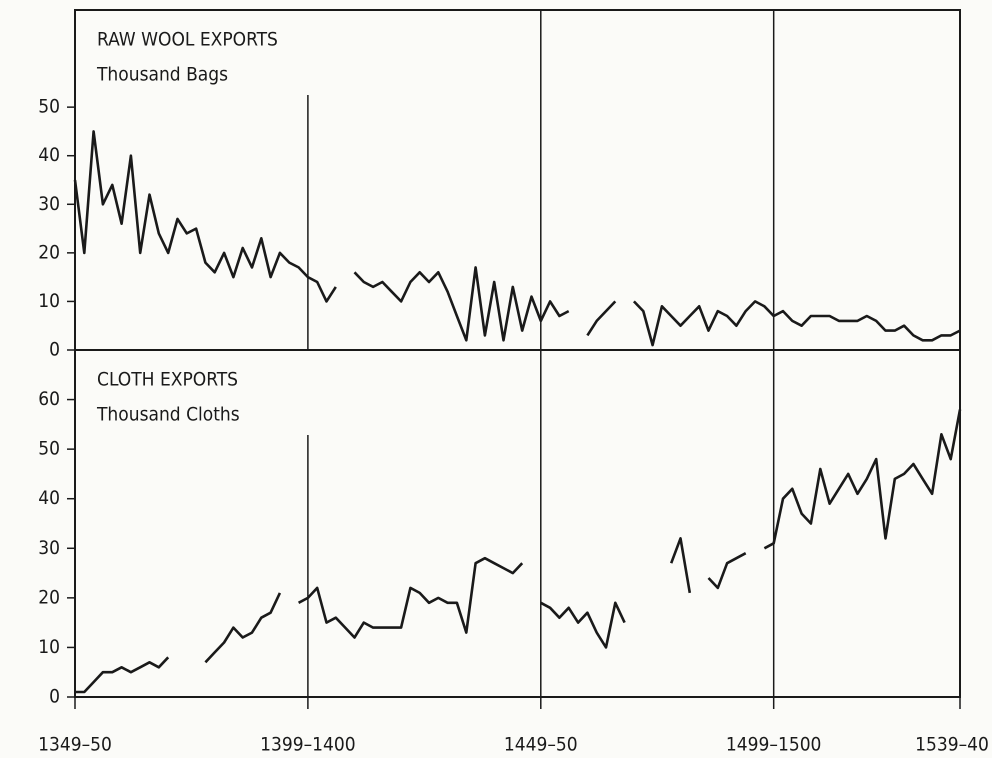 This screenshot has height=758, width=992. I want to click on panel-subtitle: Thousand Bags, so click(162, 75).